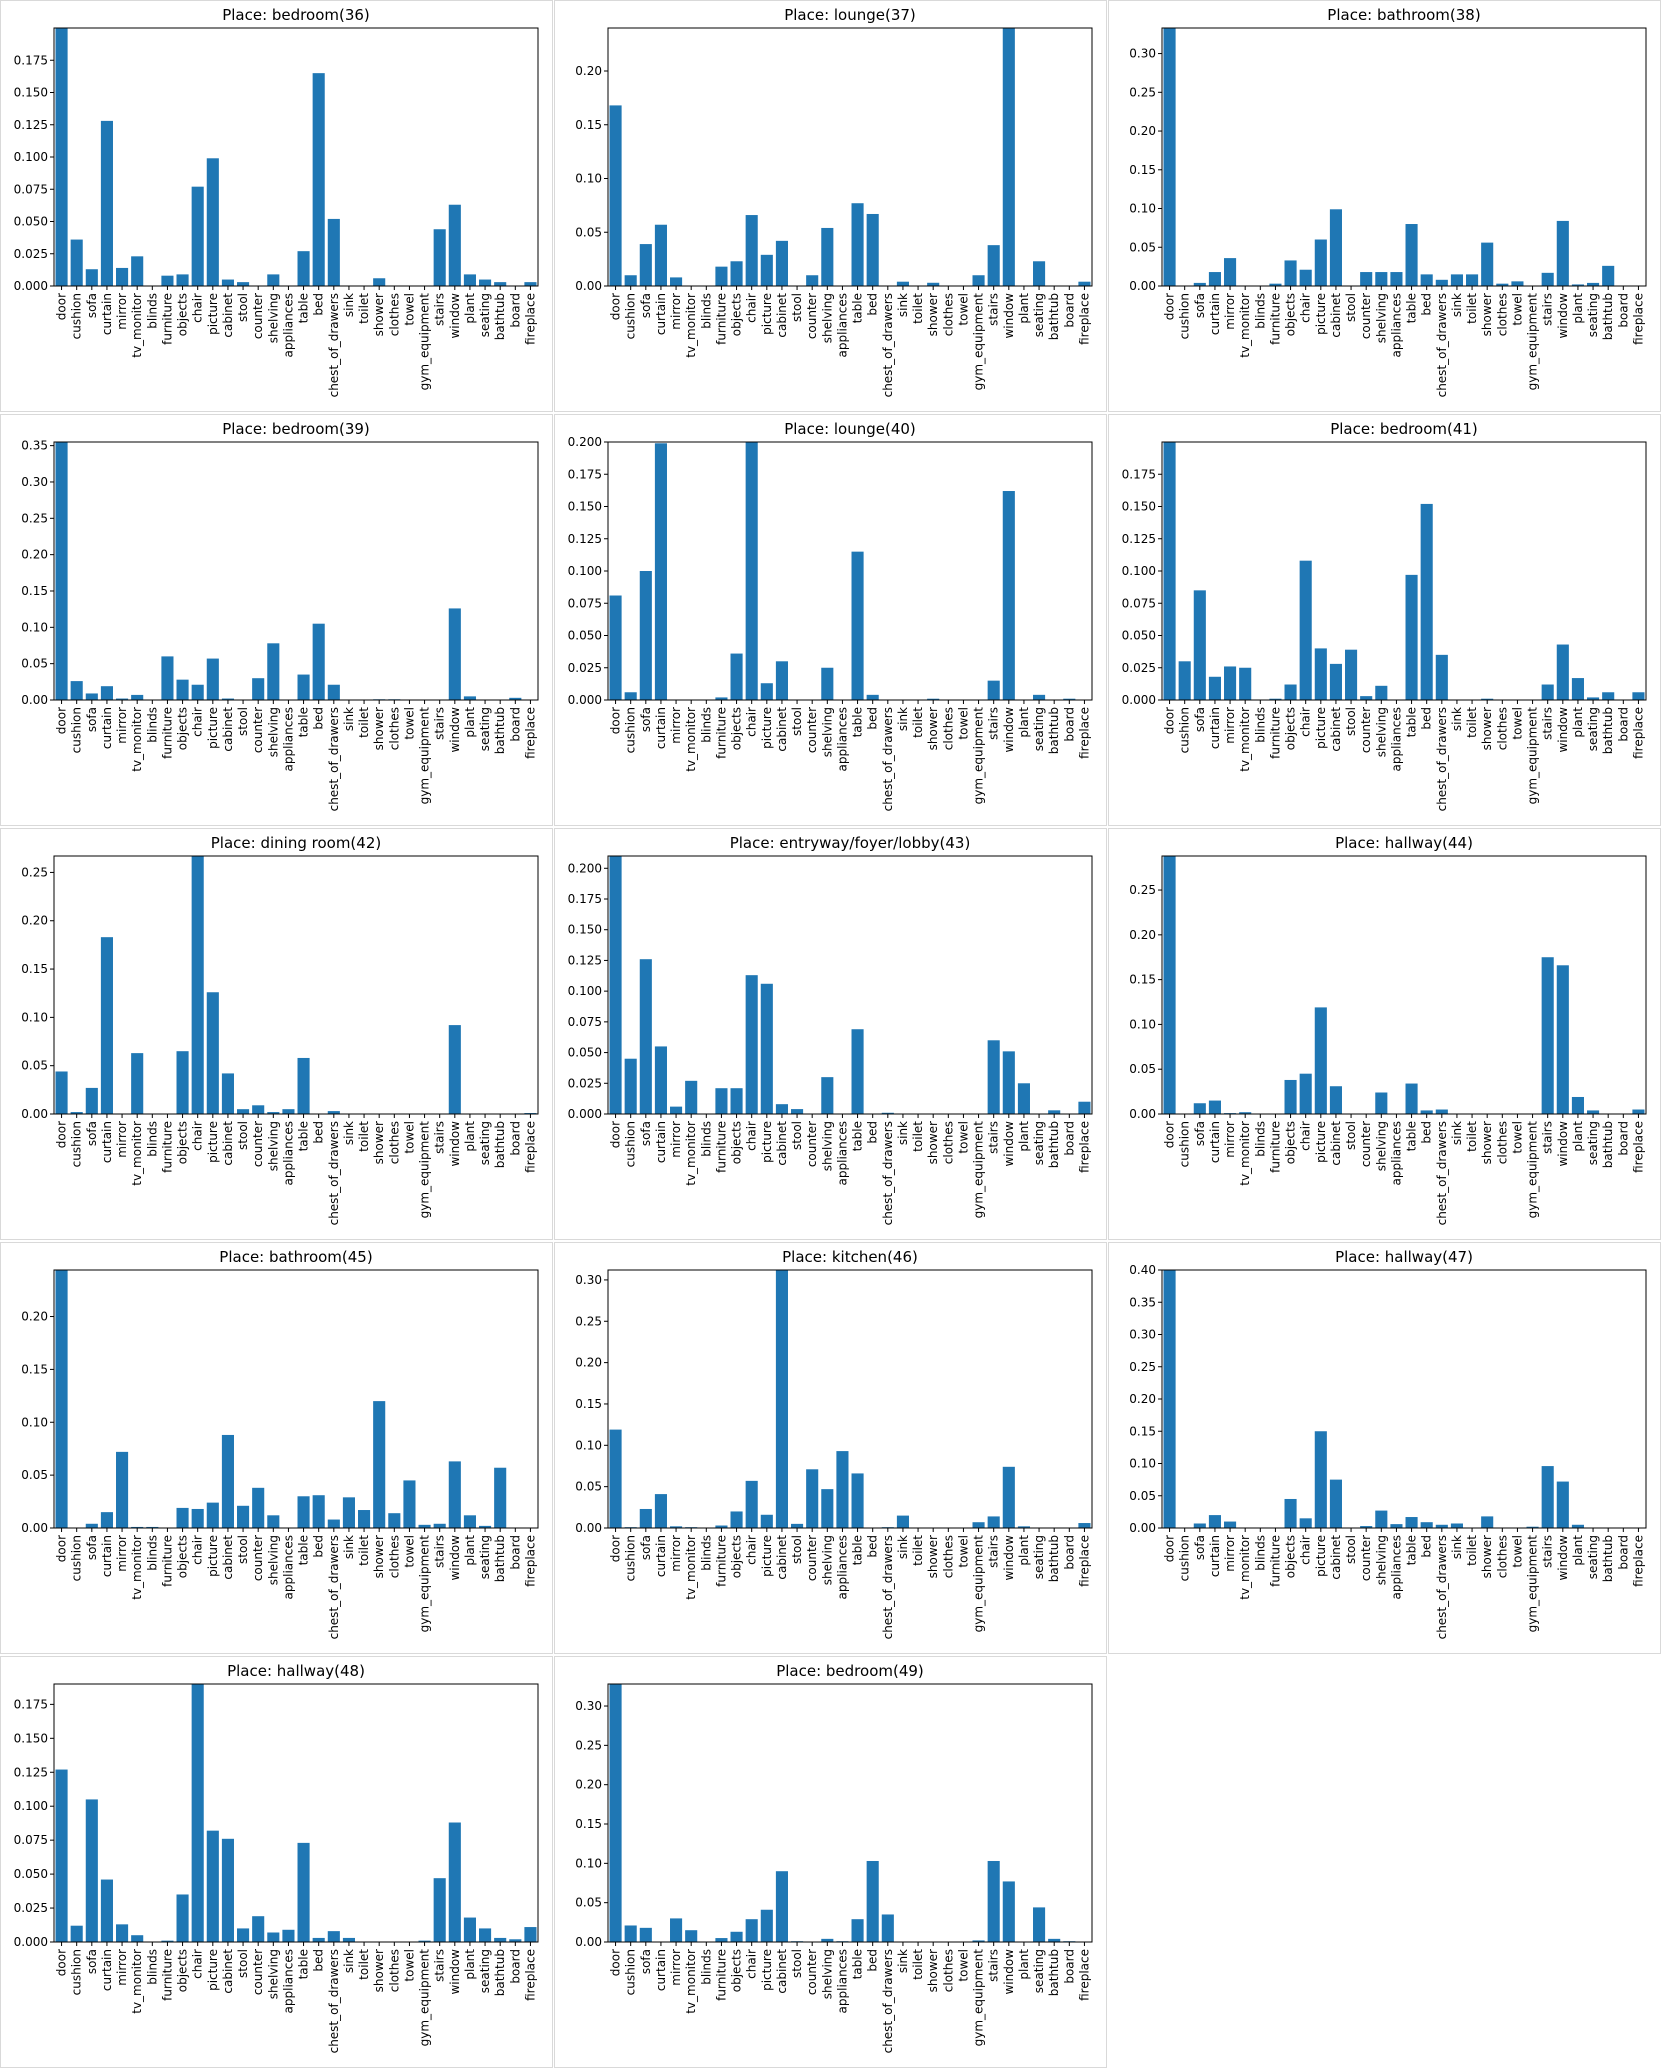 The width and height of the screenshot is (1661, 2072). Describe the element at coordinates (888, 1173) in the screenshot. I see `x-tick-label: chest_of_drawers` at that location.